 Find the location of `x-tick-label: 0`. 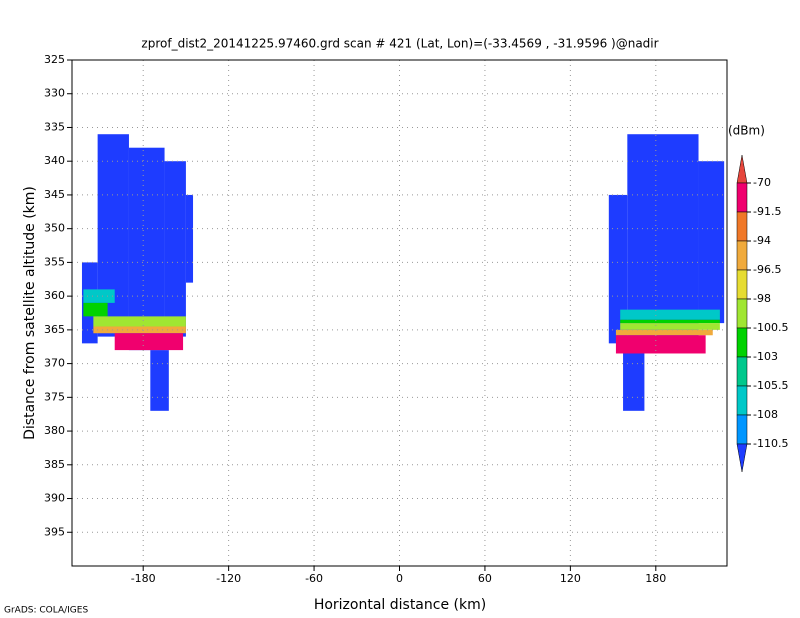

x-tick-label: 0 is located at coordinates (399, 578).